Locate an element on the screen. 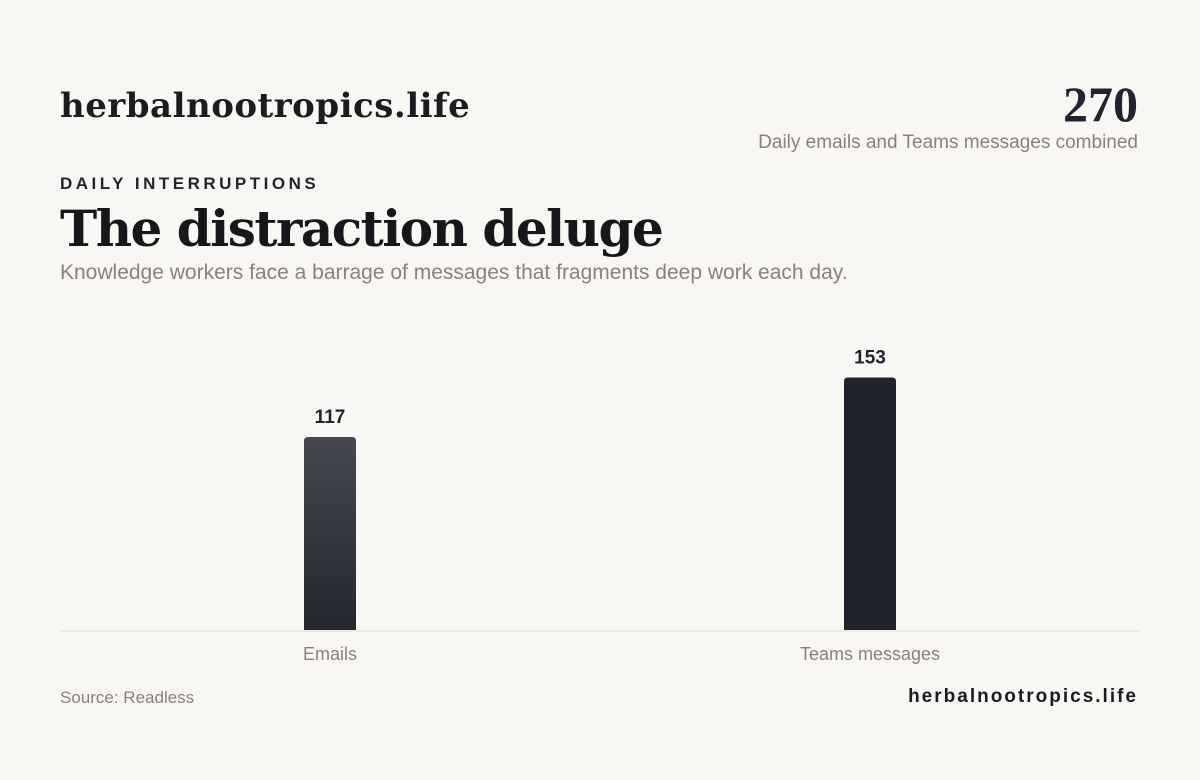  bar-teams-messages is located at coordinates (870, 503).